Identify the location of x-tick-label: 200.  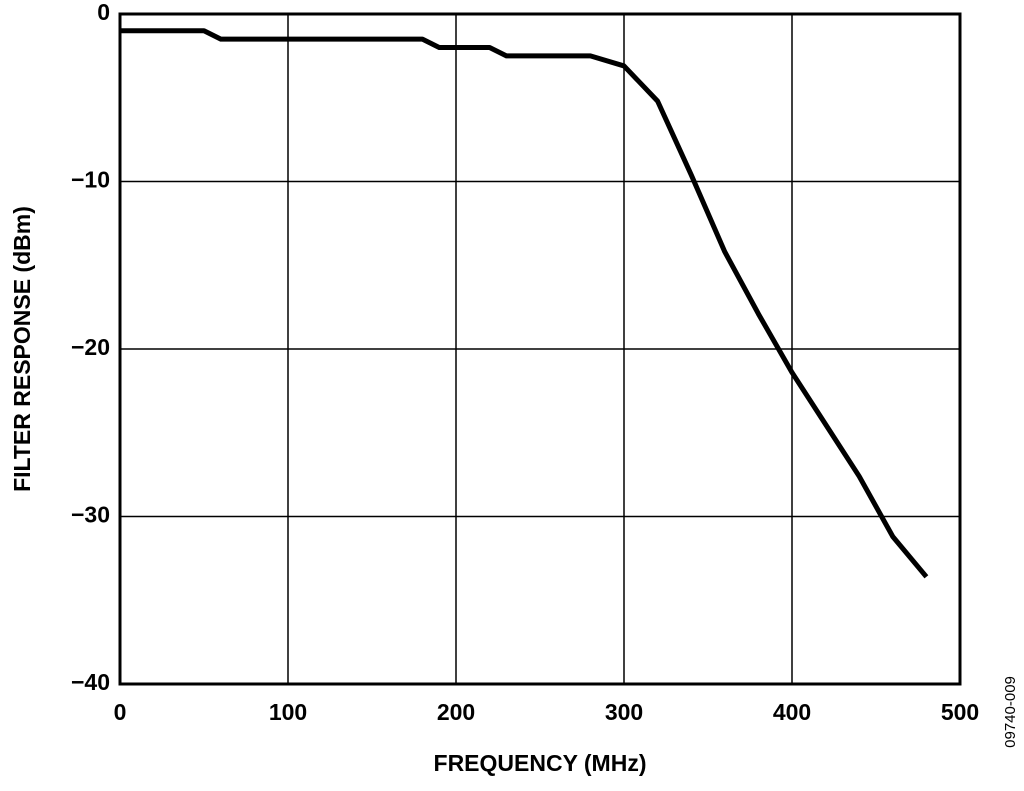
(456, 712).